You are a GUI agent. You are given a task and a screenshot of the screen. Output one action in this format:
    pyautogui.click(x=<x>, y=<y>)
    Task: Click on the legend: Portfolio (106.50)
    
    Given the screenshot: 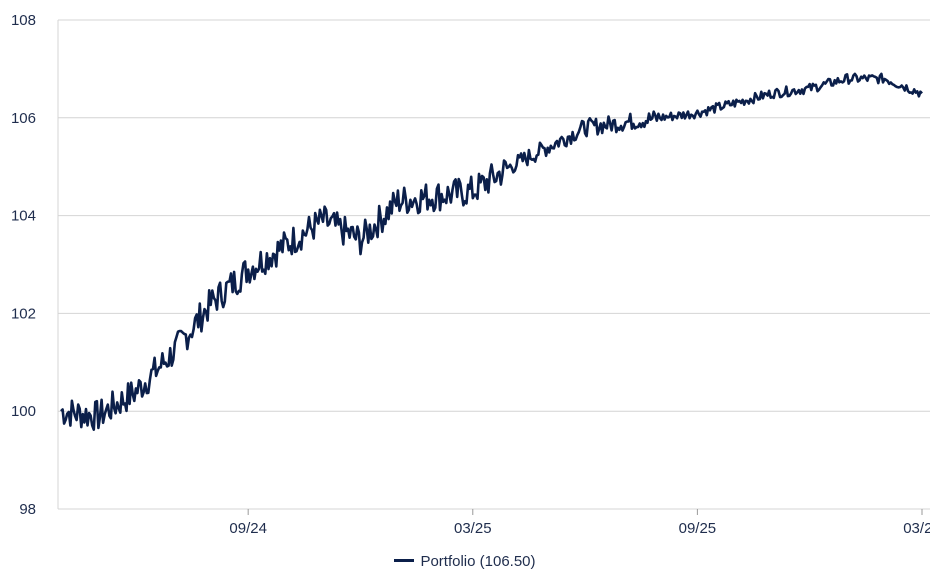 What is the action you would take?
    pyautogui.click(x=465, y=561)
    